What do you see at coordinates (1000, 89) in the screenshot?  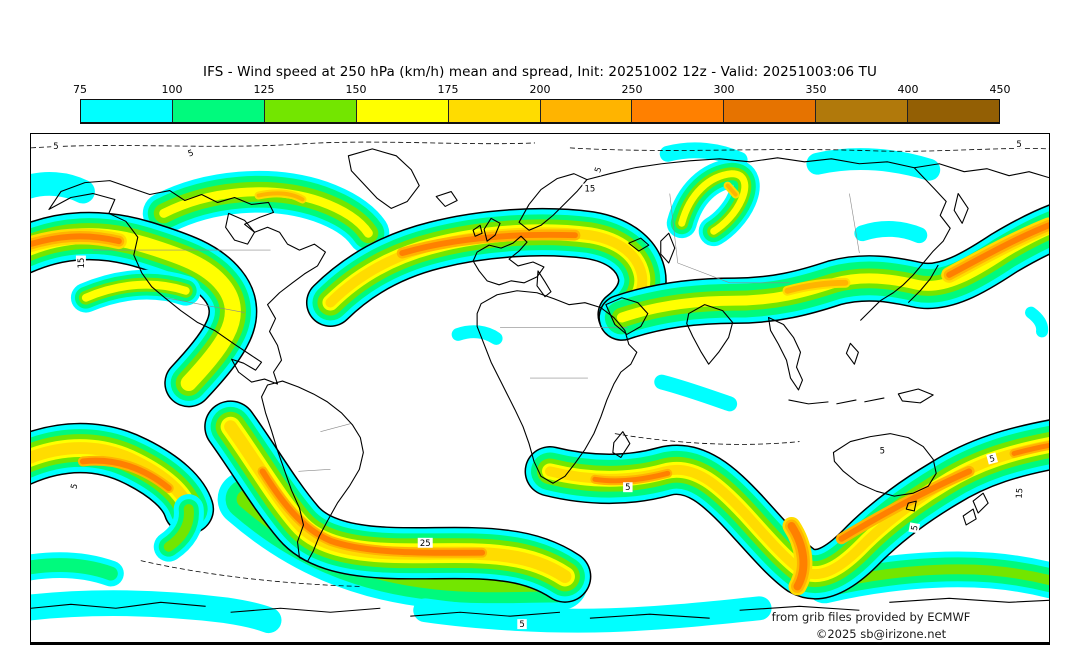 I see `colorbar-tick-label: 450` at bounding box center [1000, 89].